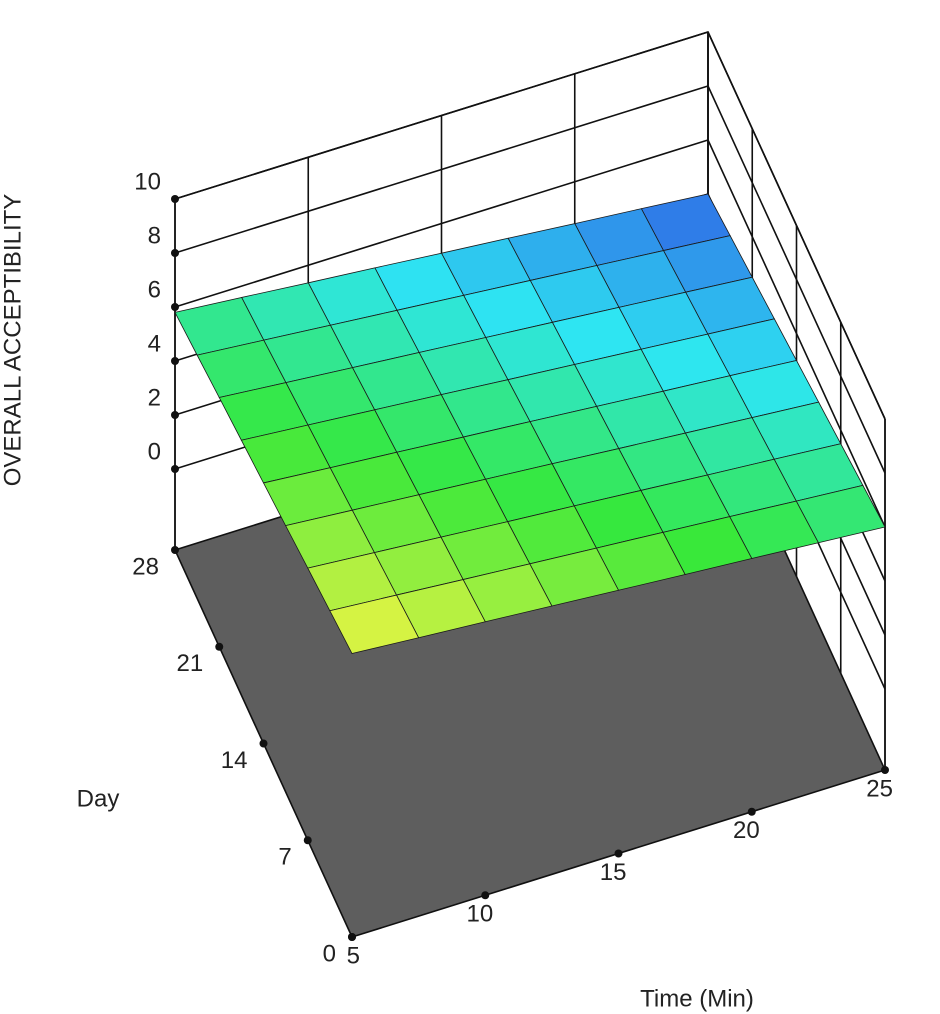 This screenshot has width=940, height=1014. I want to click on y-tick-label: 14, so click(234, 760).